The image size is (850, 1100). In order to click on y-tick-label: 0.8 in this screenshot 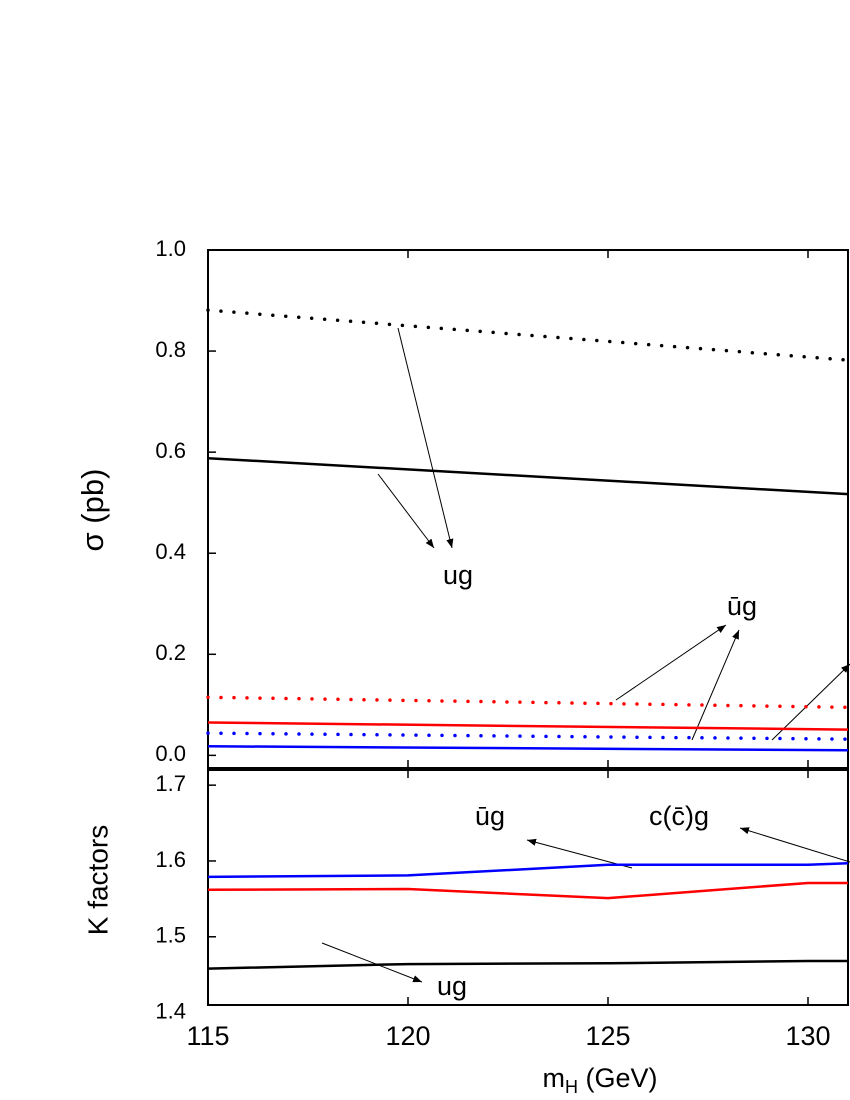, I will do `click(170, 349)`.